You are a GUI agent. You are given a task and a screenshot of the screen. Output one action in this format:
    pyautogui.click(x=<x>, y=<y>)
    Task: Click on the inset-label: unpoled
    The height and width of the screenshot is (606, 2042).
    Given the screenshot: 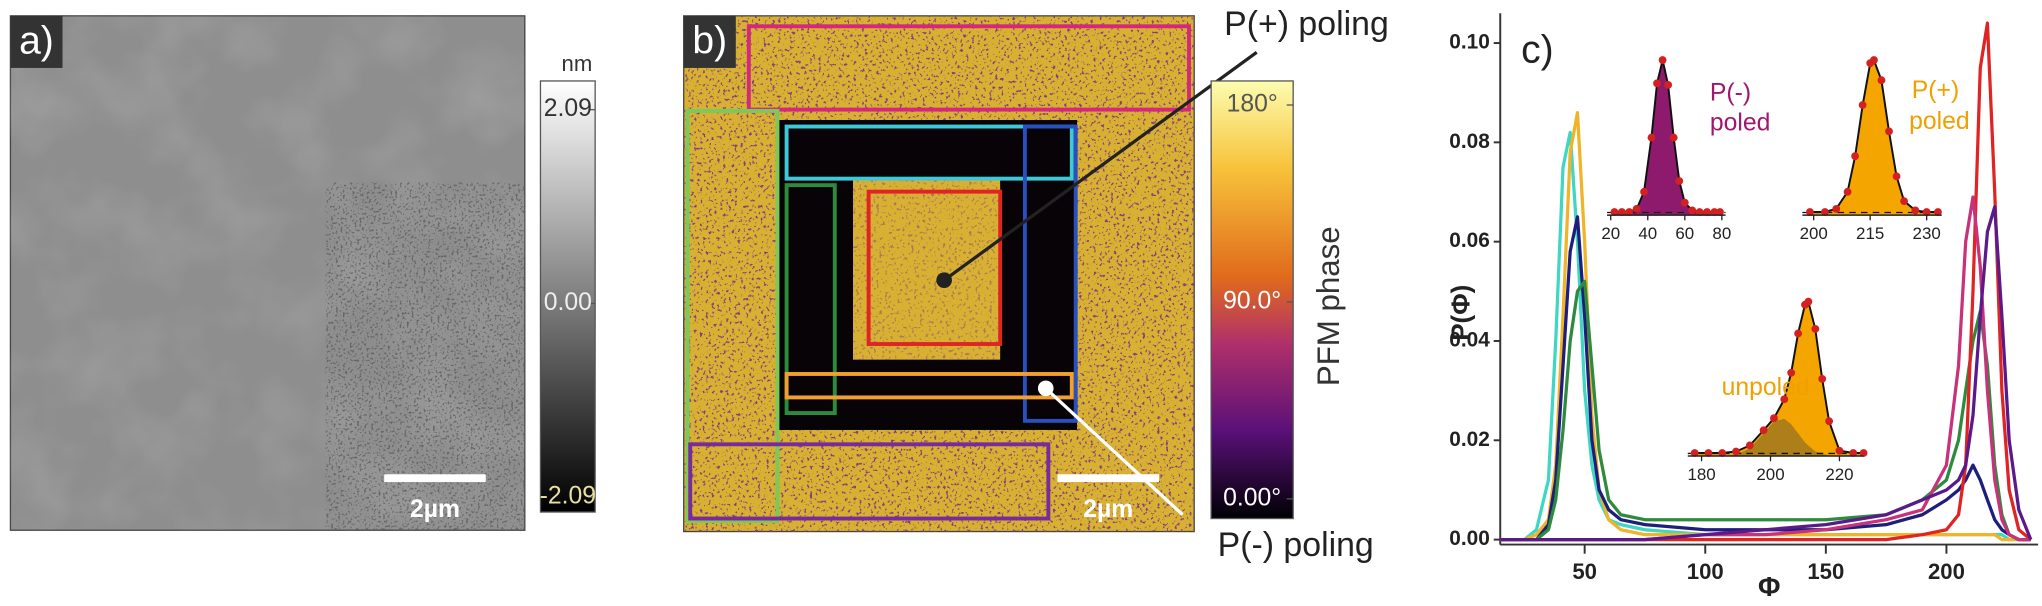 What is the action you would take?
    pyautogui.click(x=1766, y=387)
    